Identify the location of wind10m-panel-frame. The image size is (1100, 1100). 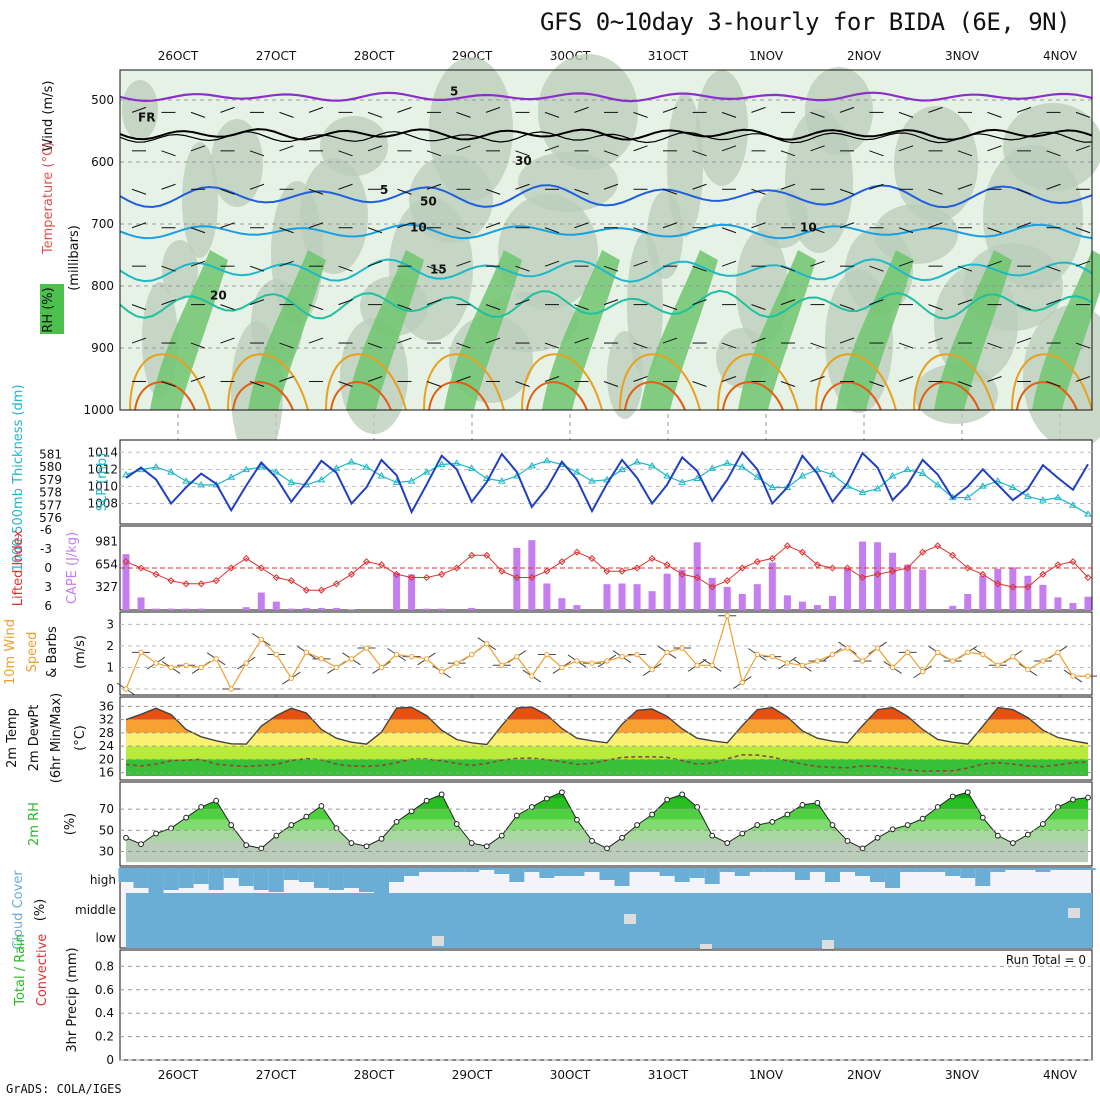
(606, 653).